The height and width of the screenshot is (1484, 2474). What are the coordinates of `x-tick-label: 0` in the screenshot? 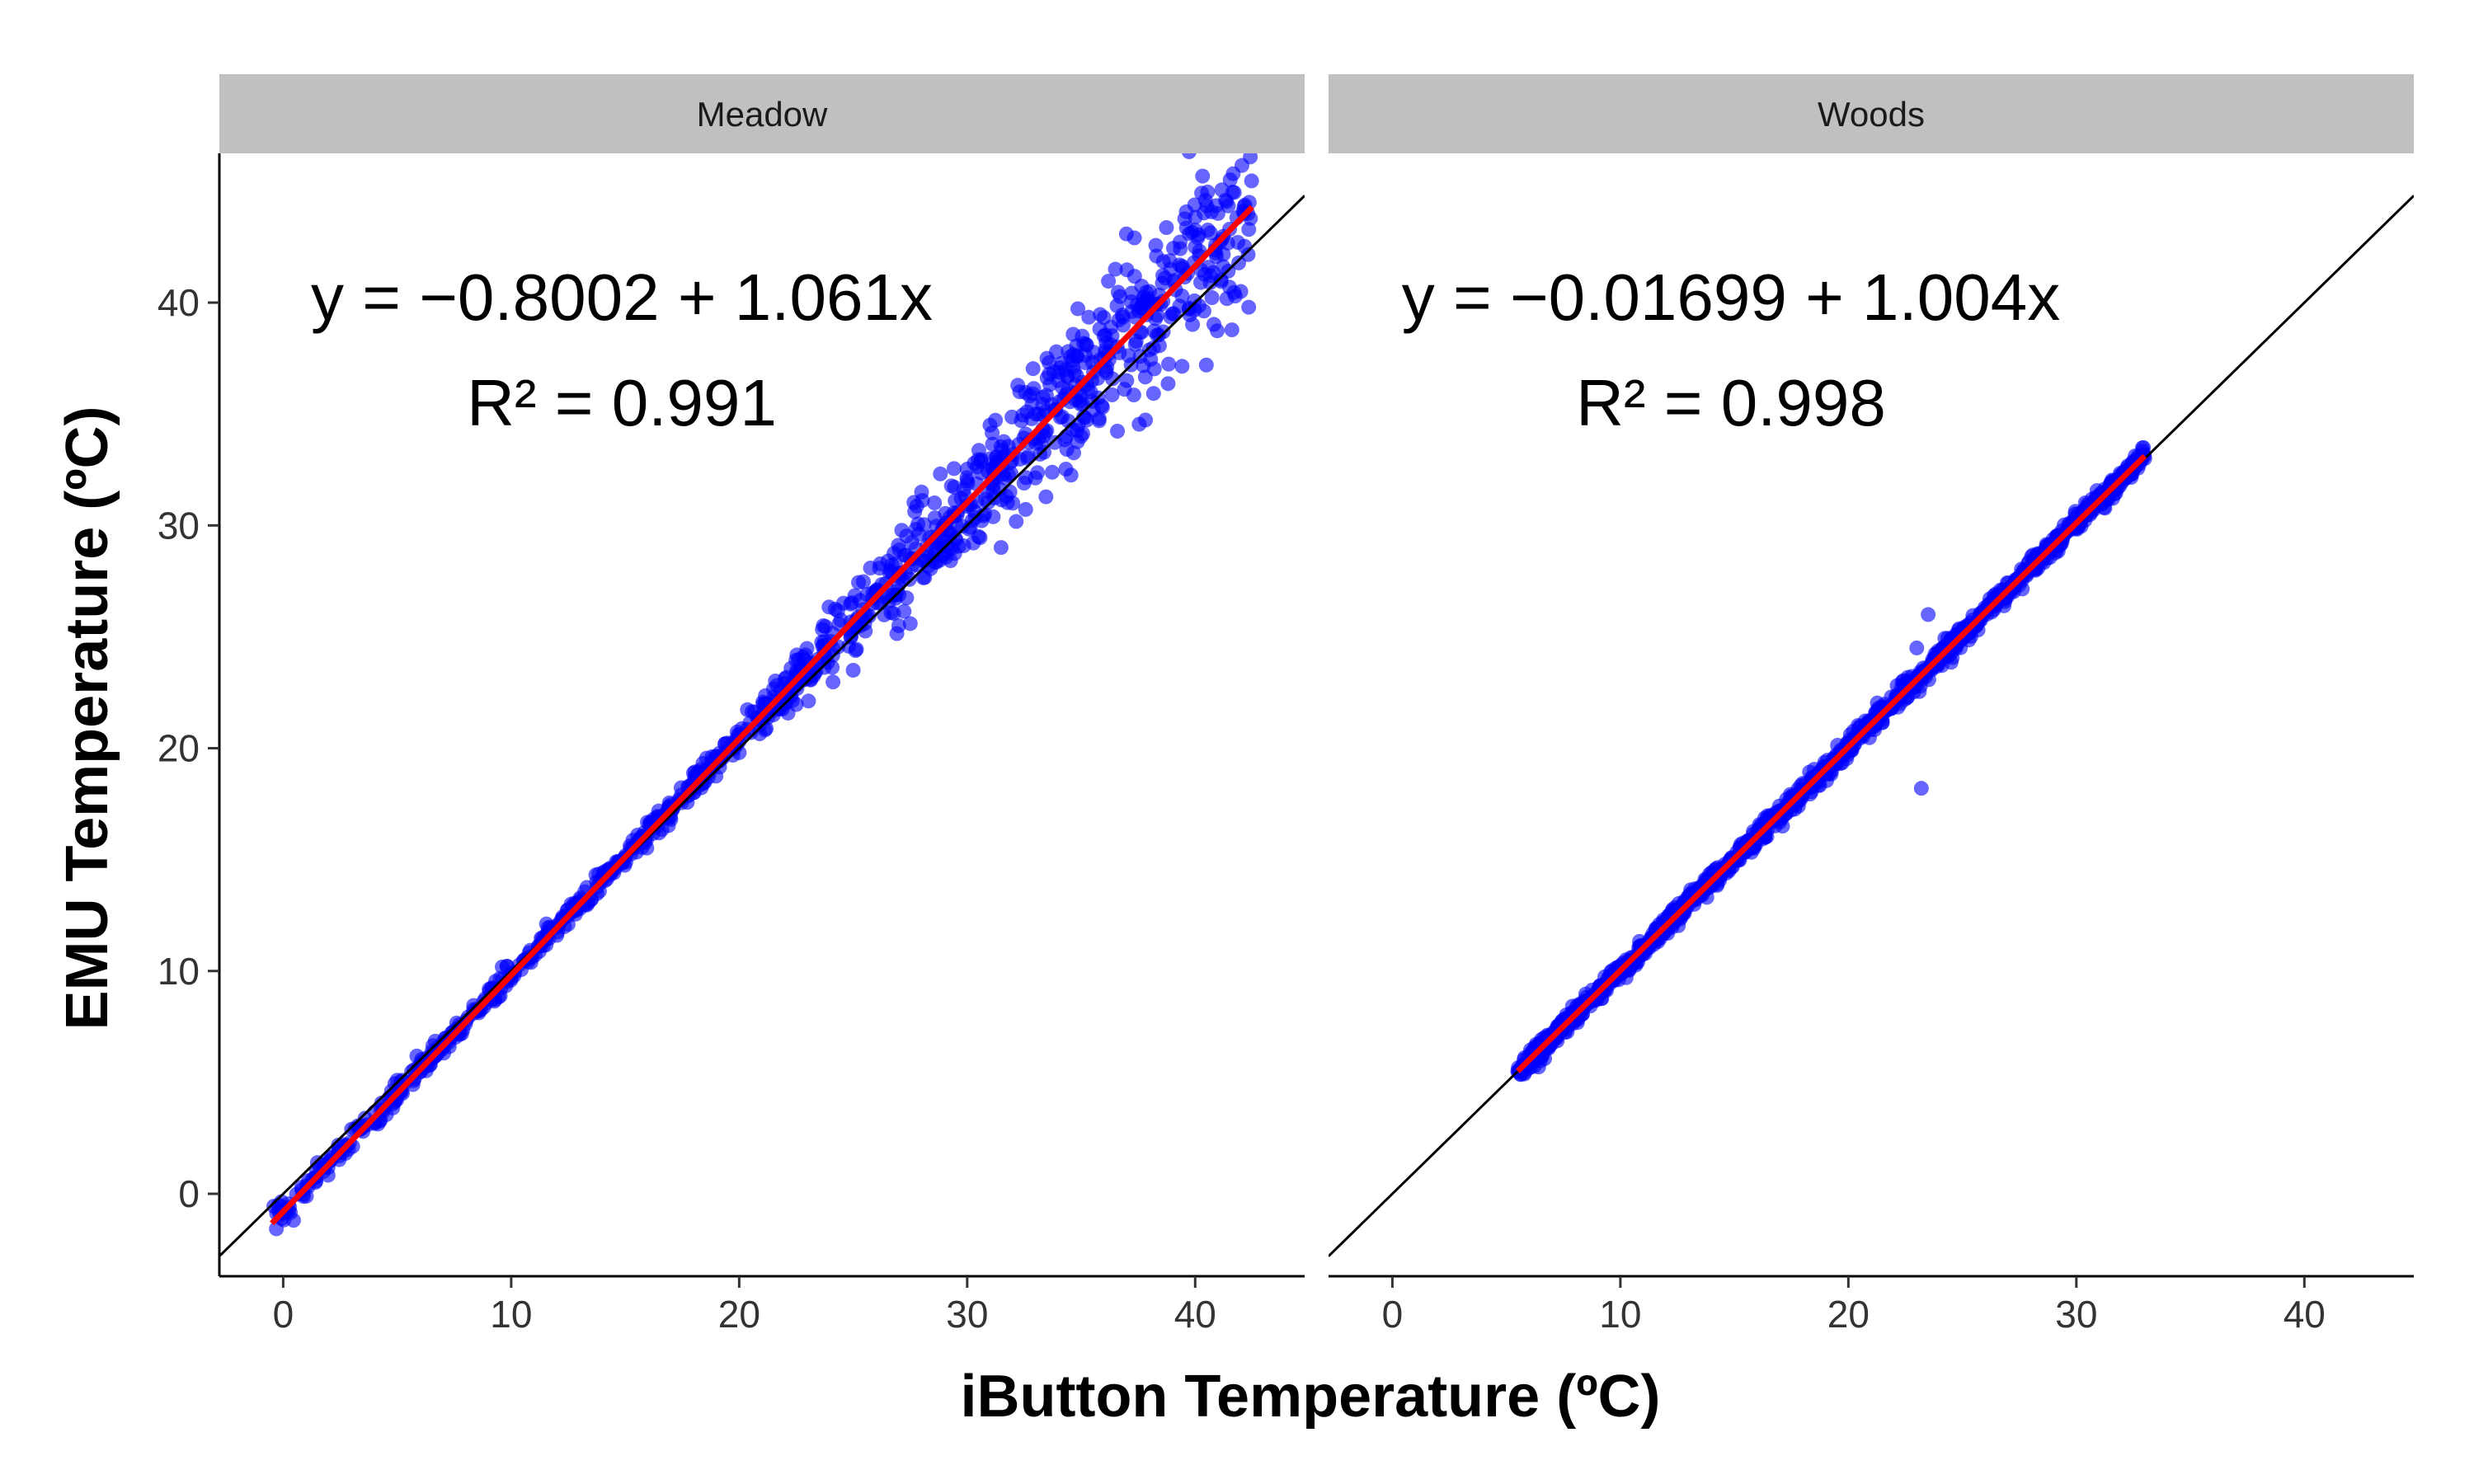 It's located at (1393, 1314).